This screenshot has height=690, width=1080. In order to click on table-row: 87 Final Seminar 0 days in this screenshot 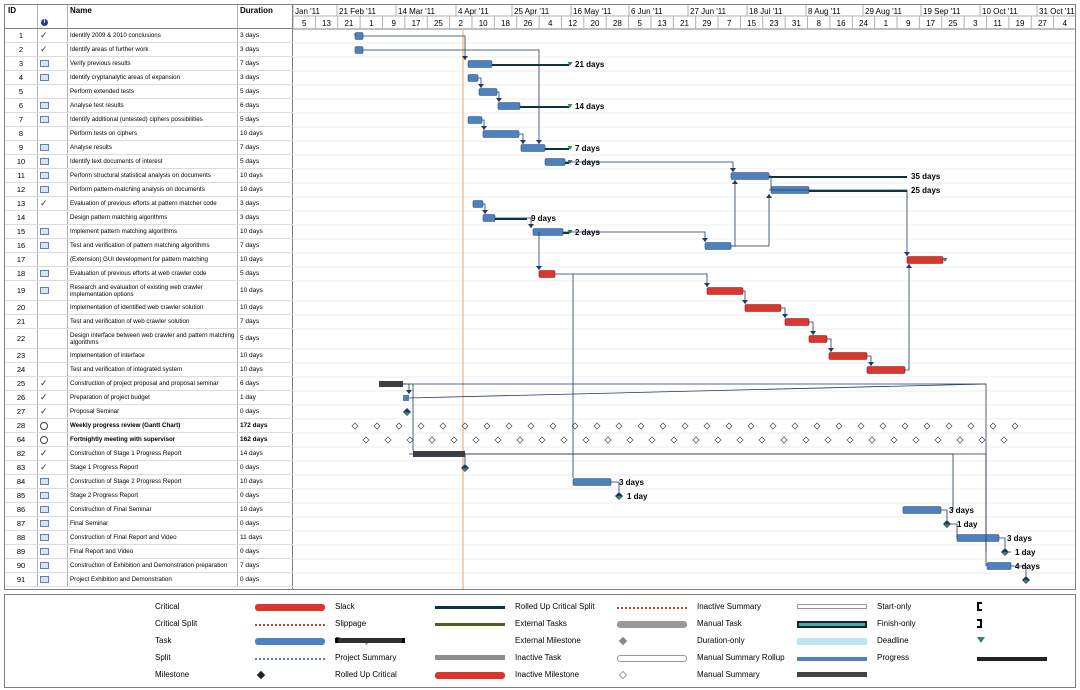, I will do `click(149, 524)`.